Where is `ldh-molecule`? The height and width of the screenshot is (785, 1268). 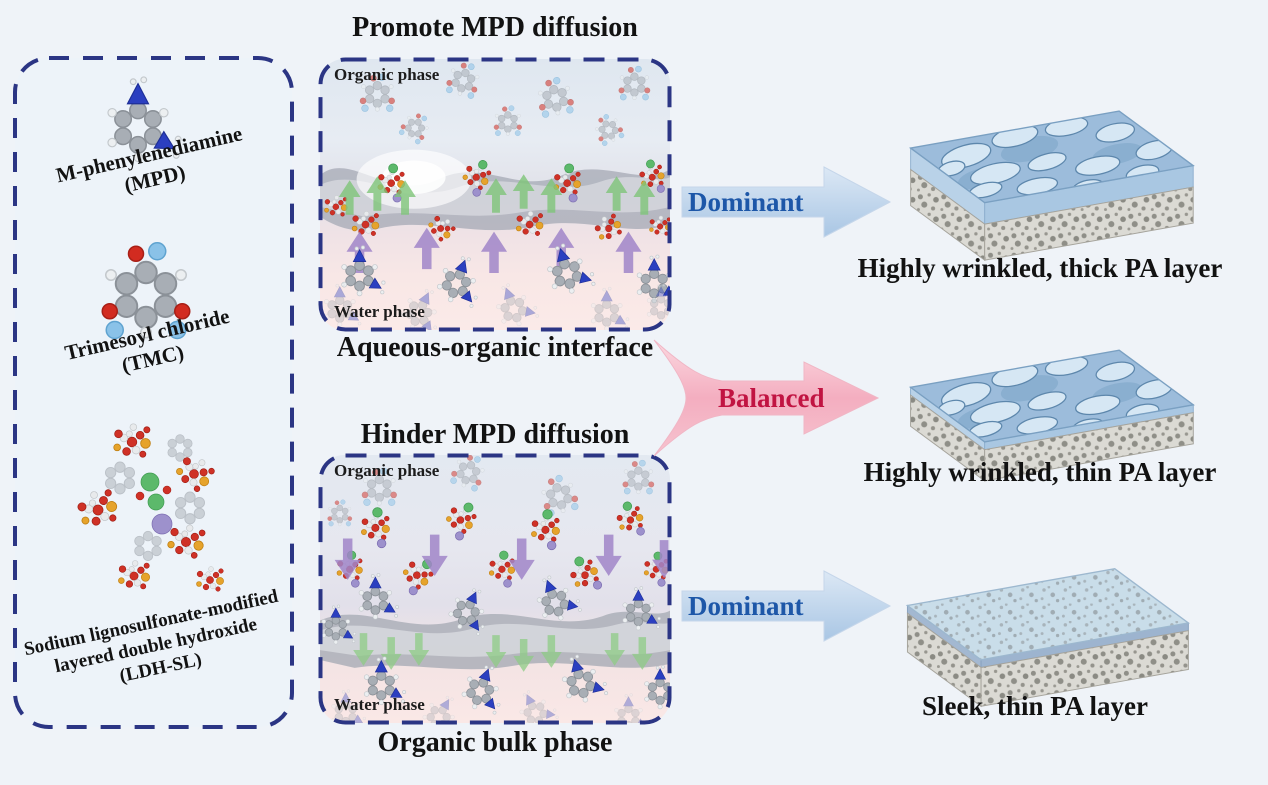 ldh-molecule is located at coordinates (148, 507).